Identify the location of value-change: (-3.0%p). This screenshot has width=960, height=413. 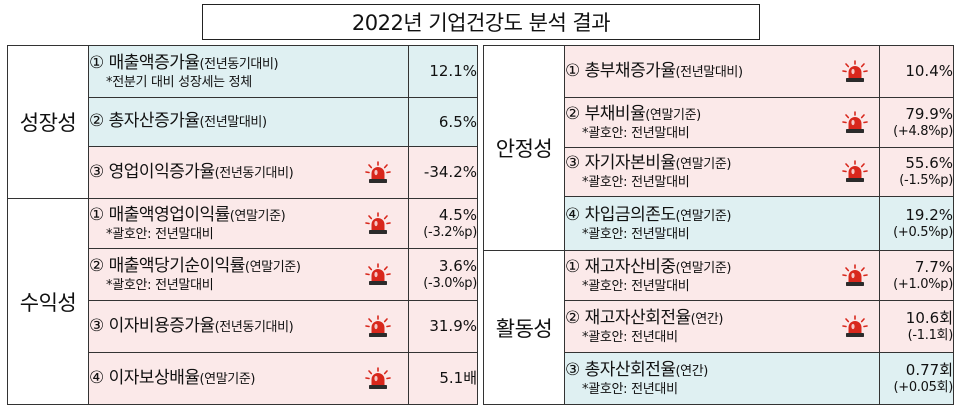
(450, 283).